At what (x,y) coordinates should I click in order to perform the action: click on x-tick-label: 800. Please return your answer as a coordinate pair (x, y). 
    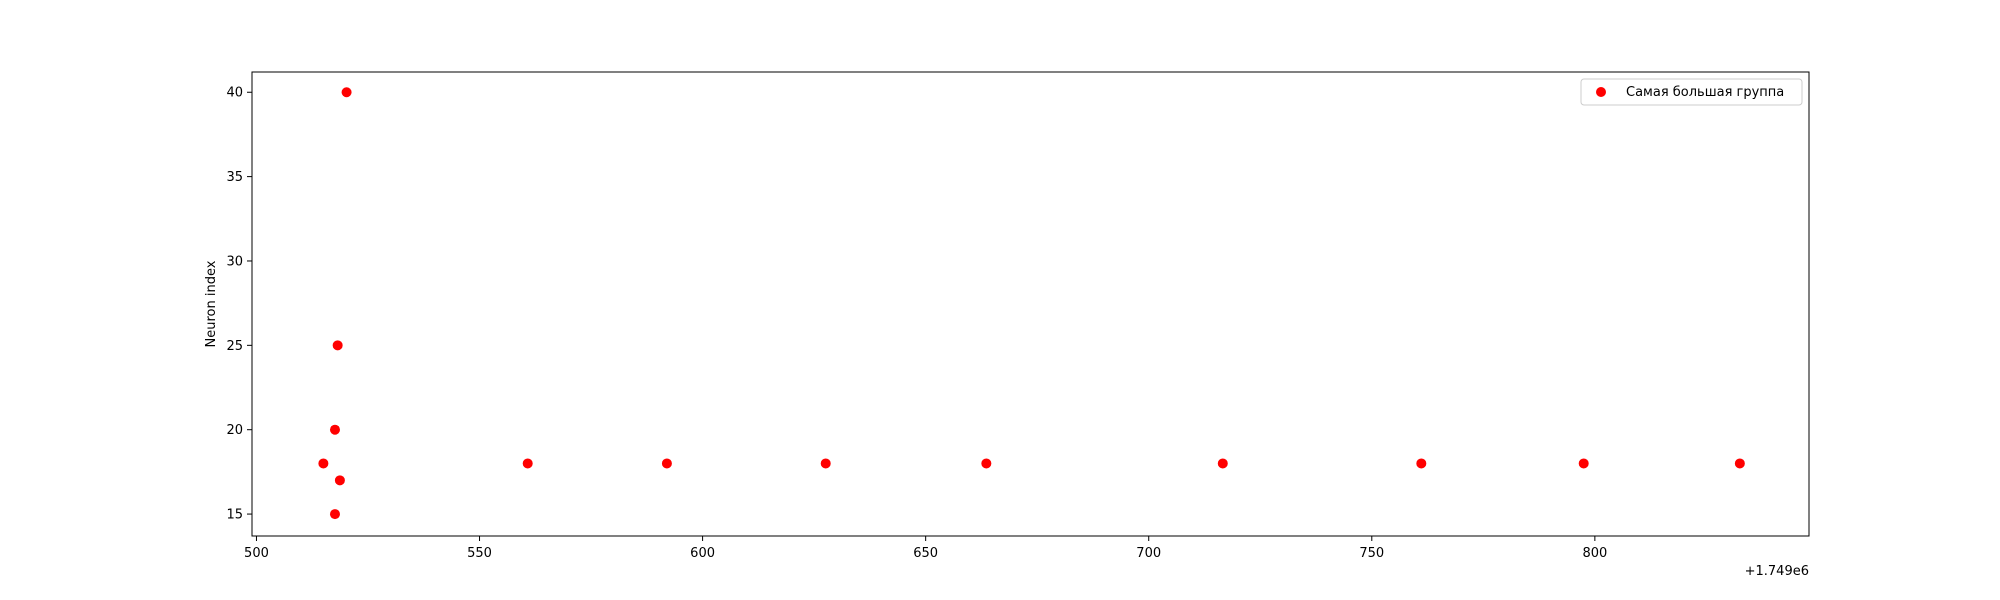
    Looking at the image, I should click on (1594, 553).